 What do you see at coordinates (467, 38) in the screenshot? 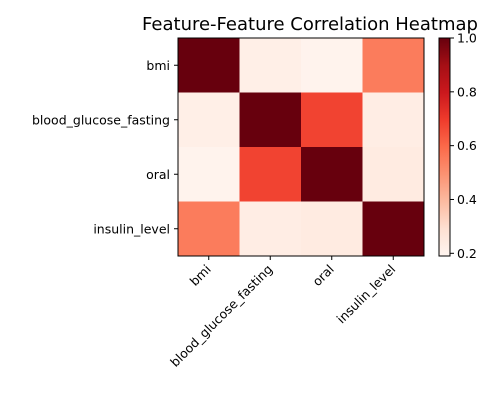
I see `colorbar-tick-label: 1.0` at bounding box center [467, 38].